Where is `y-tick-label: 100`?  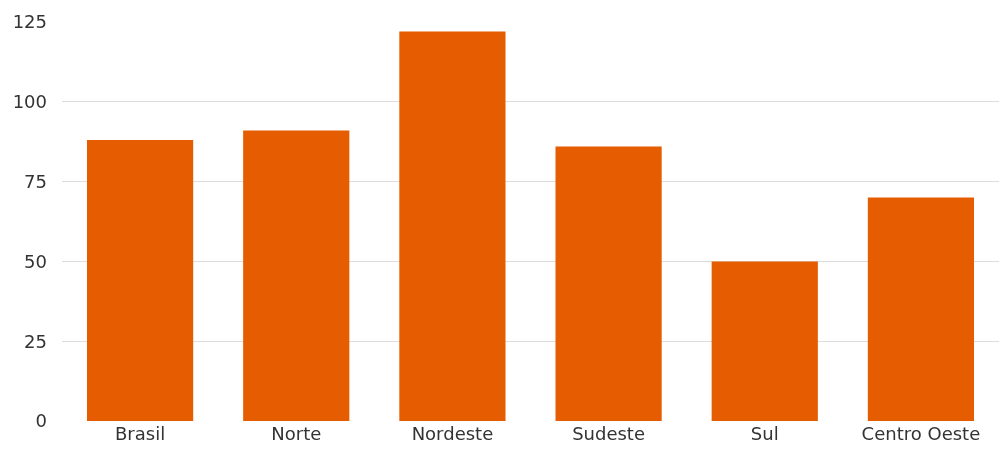
y-tick-label: 100 is located at coordinates (29, 102).